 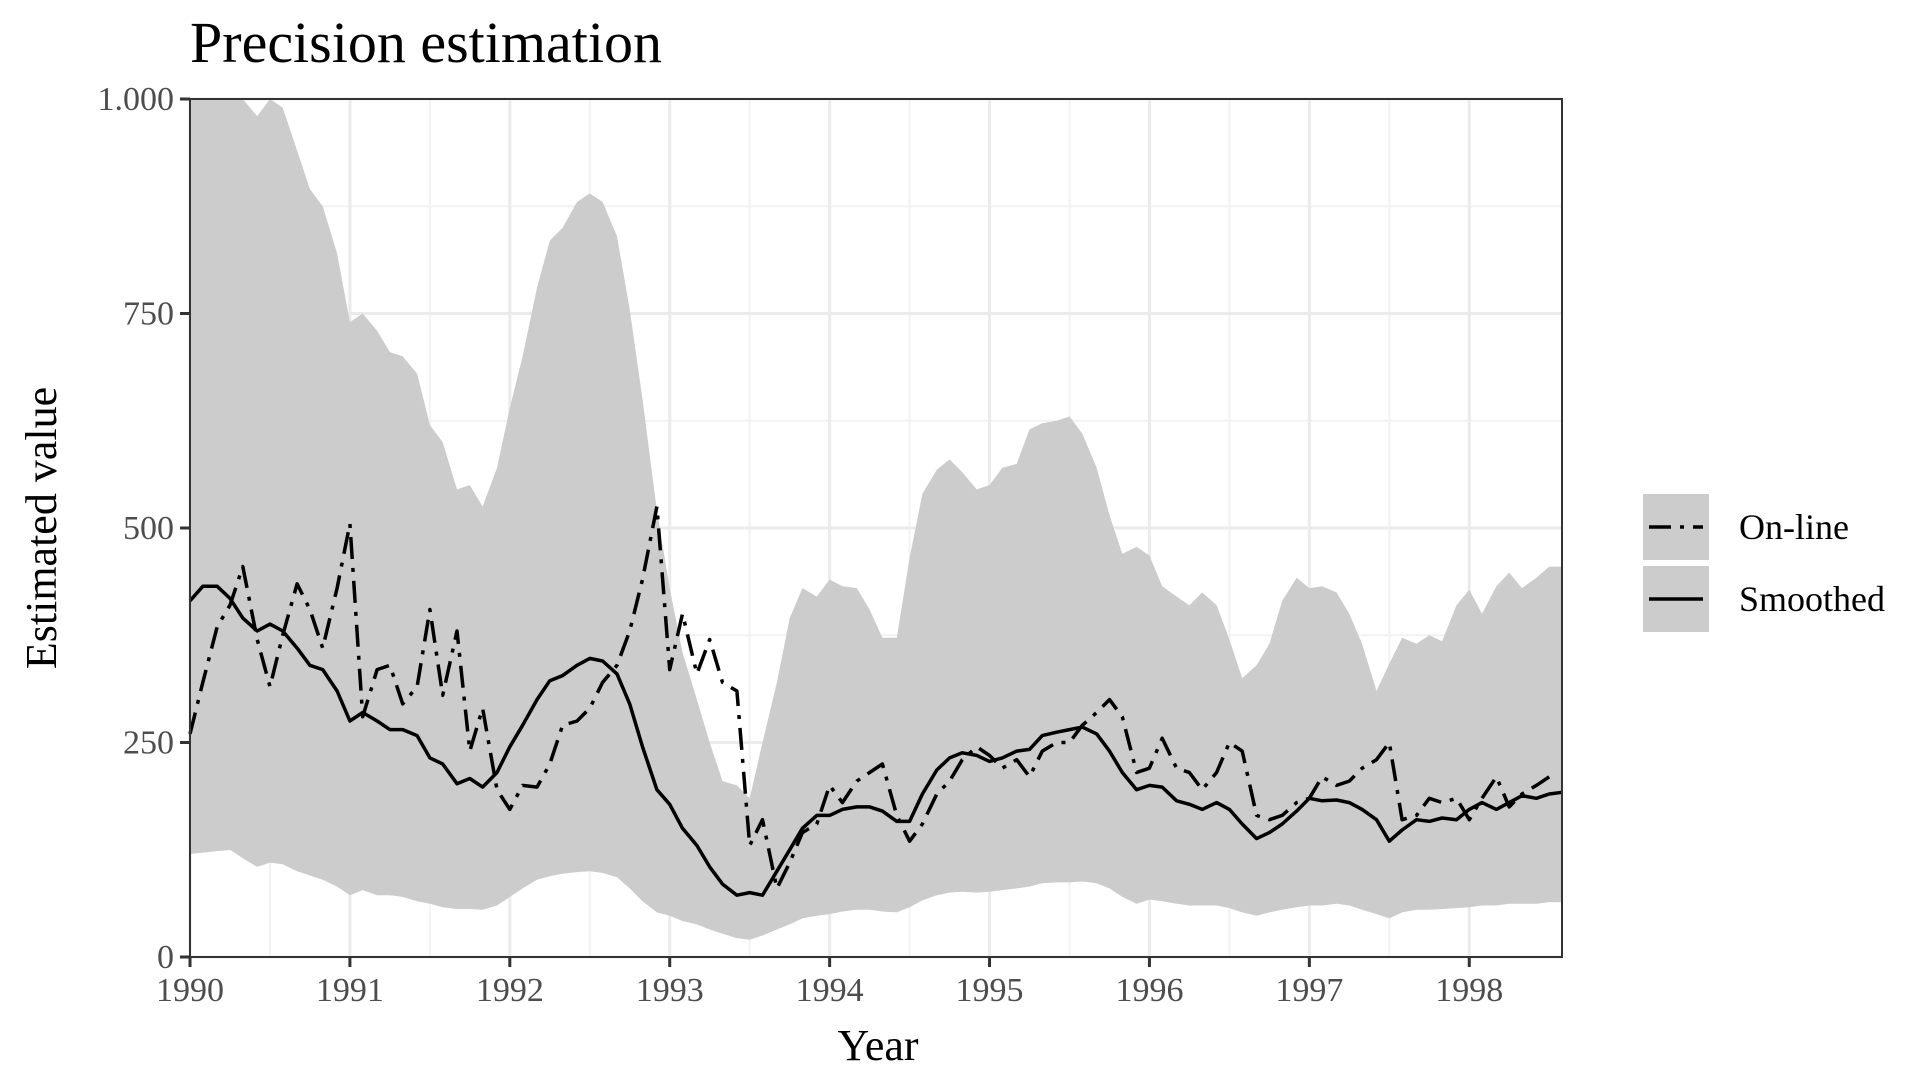 I want to click on x-tick-label: 1995, so click(x=990, y=990).